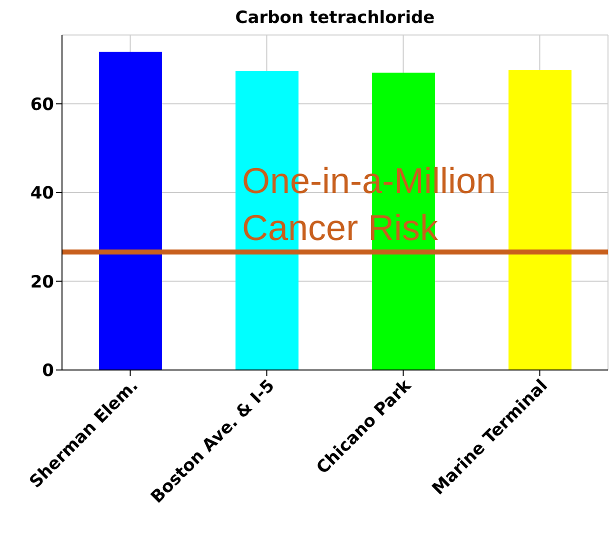 This screenshot has width=609, height=537. Describe the element at coordinates (42, 282) in the screenshot. I see `y-tick-label: 20` at that location.